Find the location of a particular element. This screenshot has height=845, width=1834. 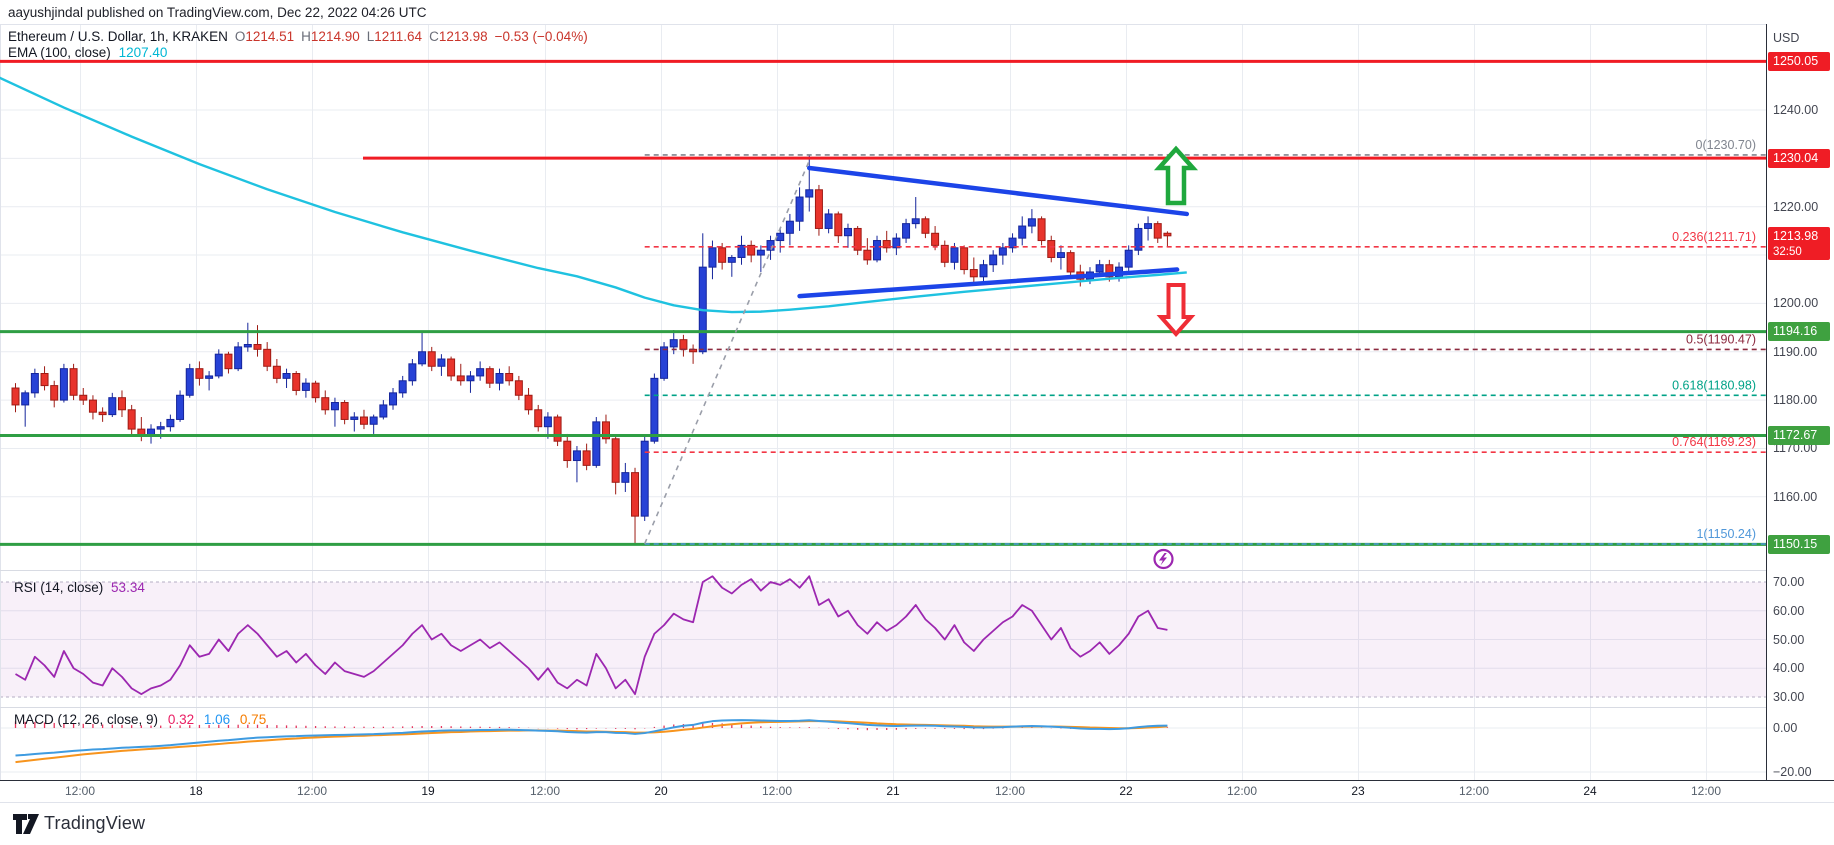

tradingview-wordmark: TradingView is located at coordinates (95, 823).